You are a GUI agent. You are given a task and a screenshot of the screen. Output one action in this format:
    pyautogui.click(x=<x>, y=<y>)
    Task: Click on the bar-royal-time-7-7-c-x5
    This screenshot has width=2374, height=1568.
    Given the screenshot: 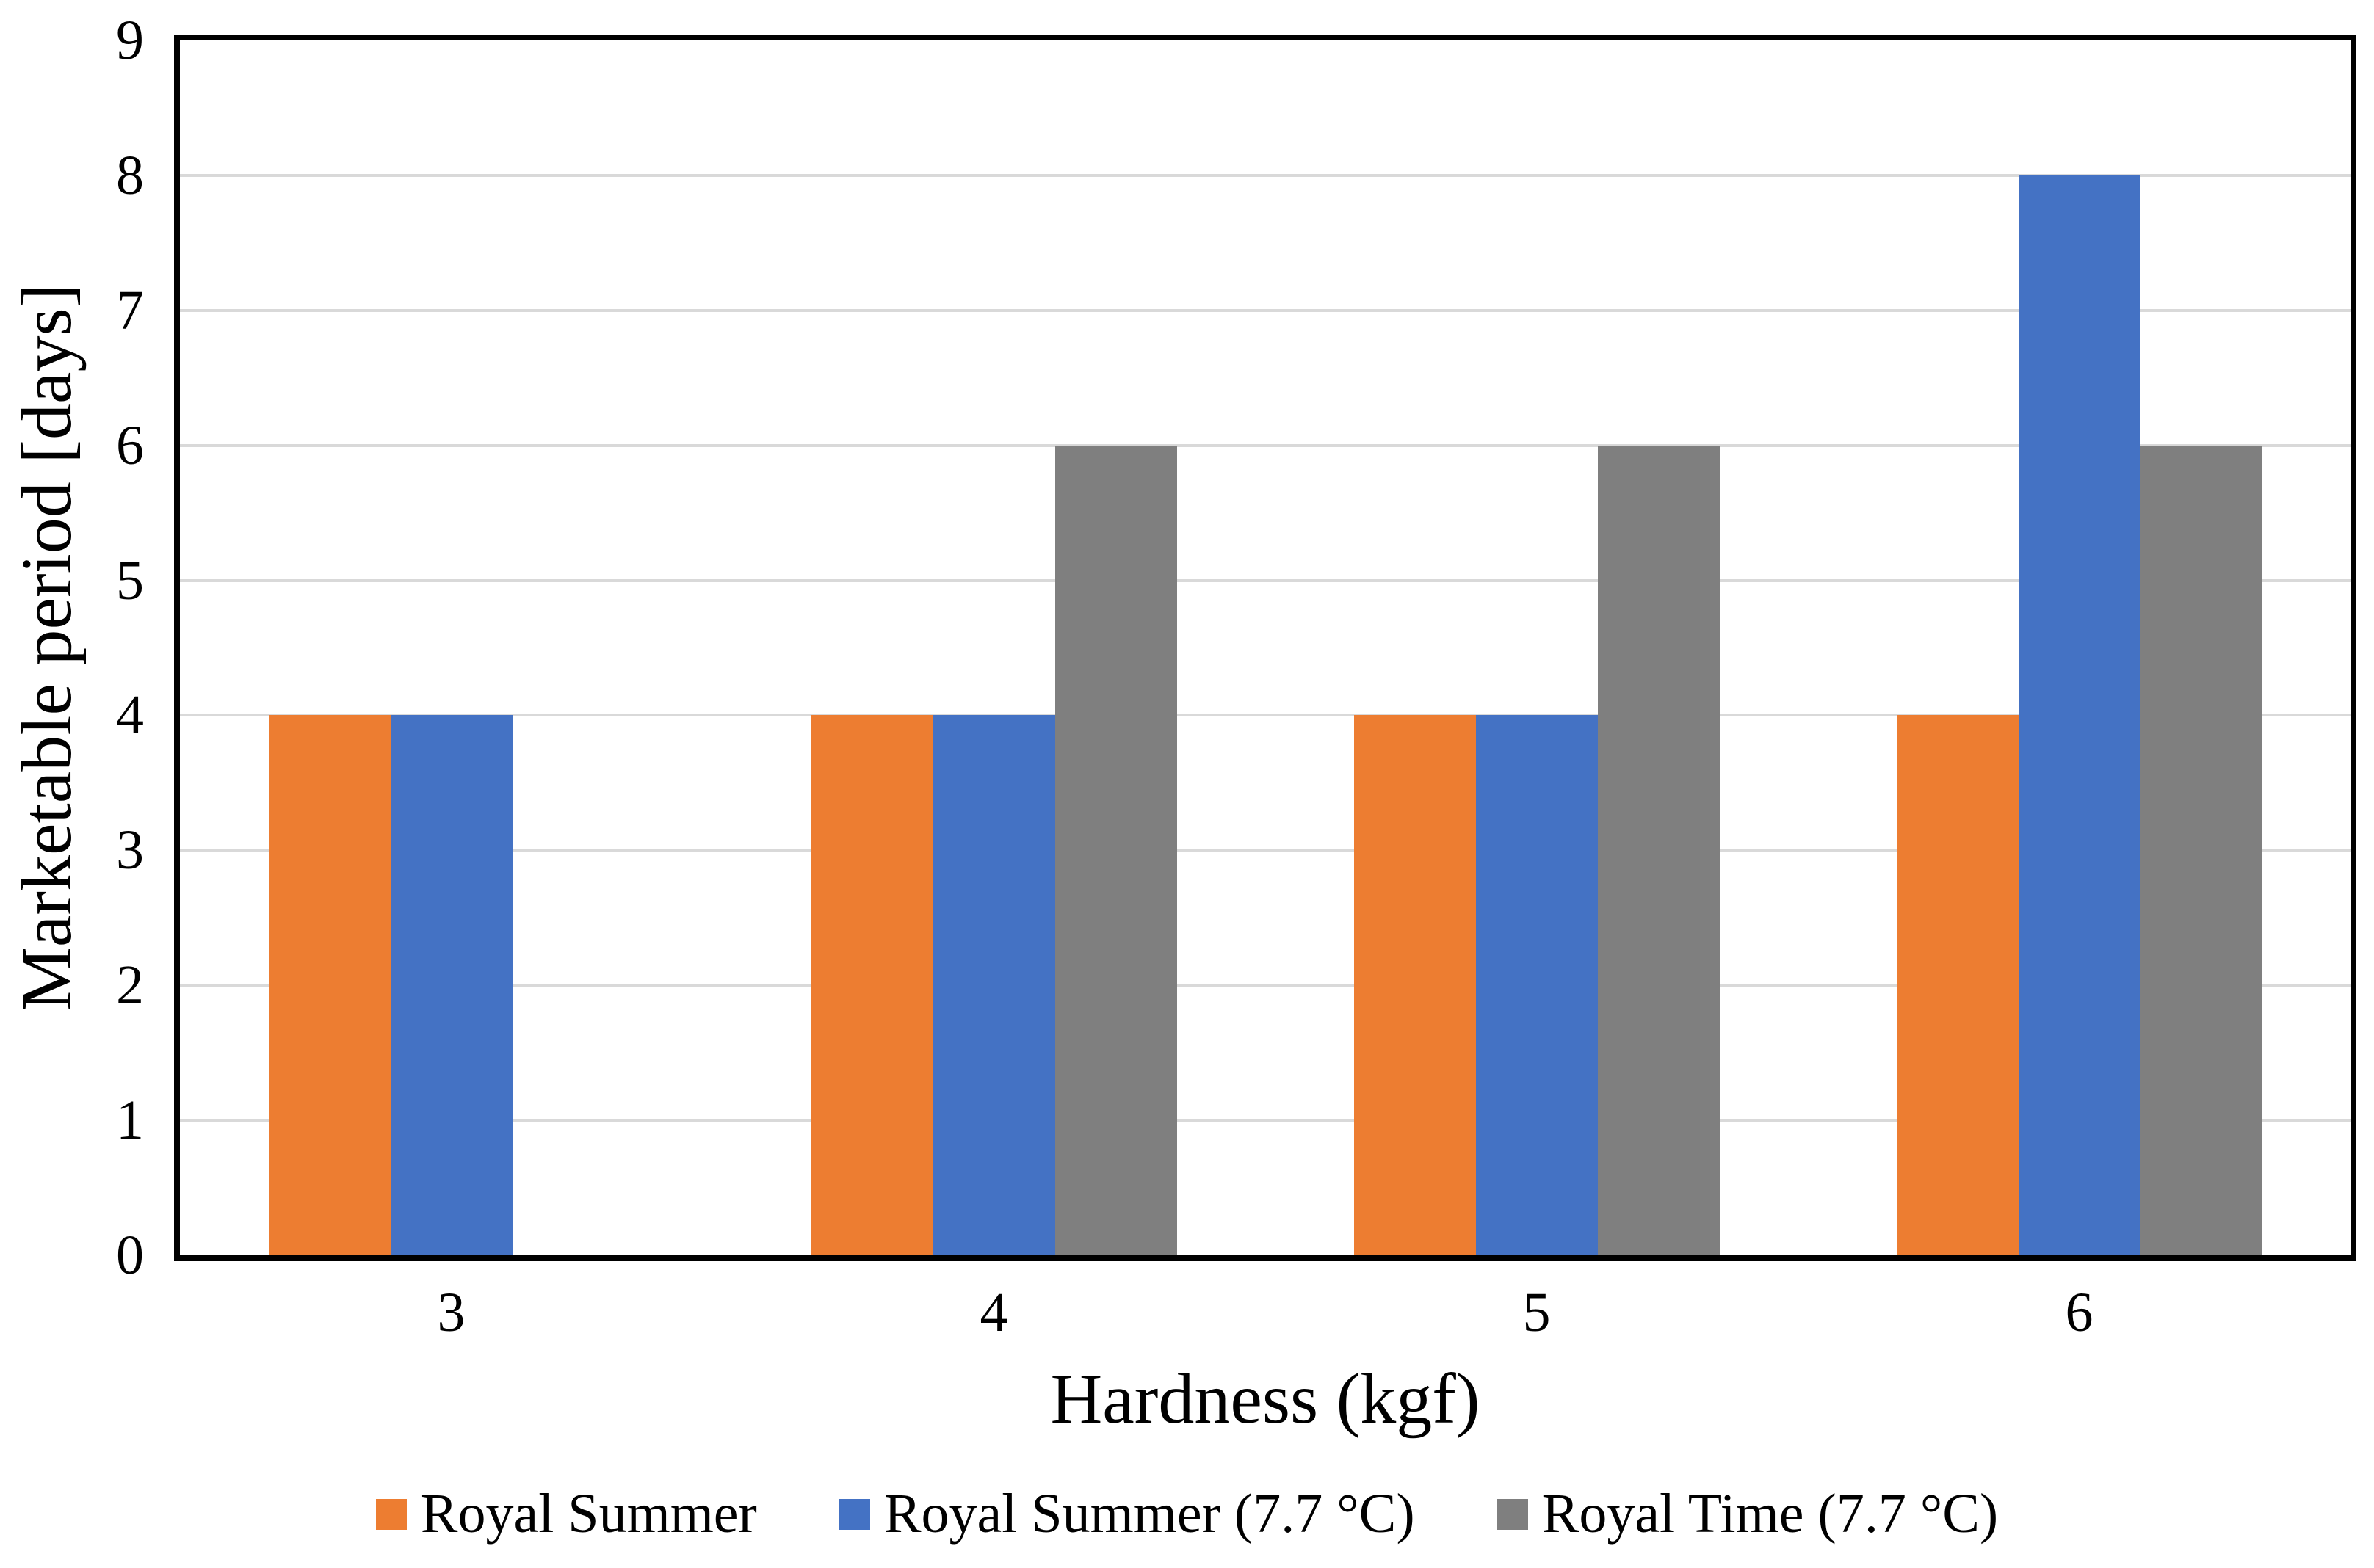 What is the action you would take?
    pyautogui.click(x=1659, y=850)
    